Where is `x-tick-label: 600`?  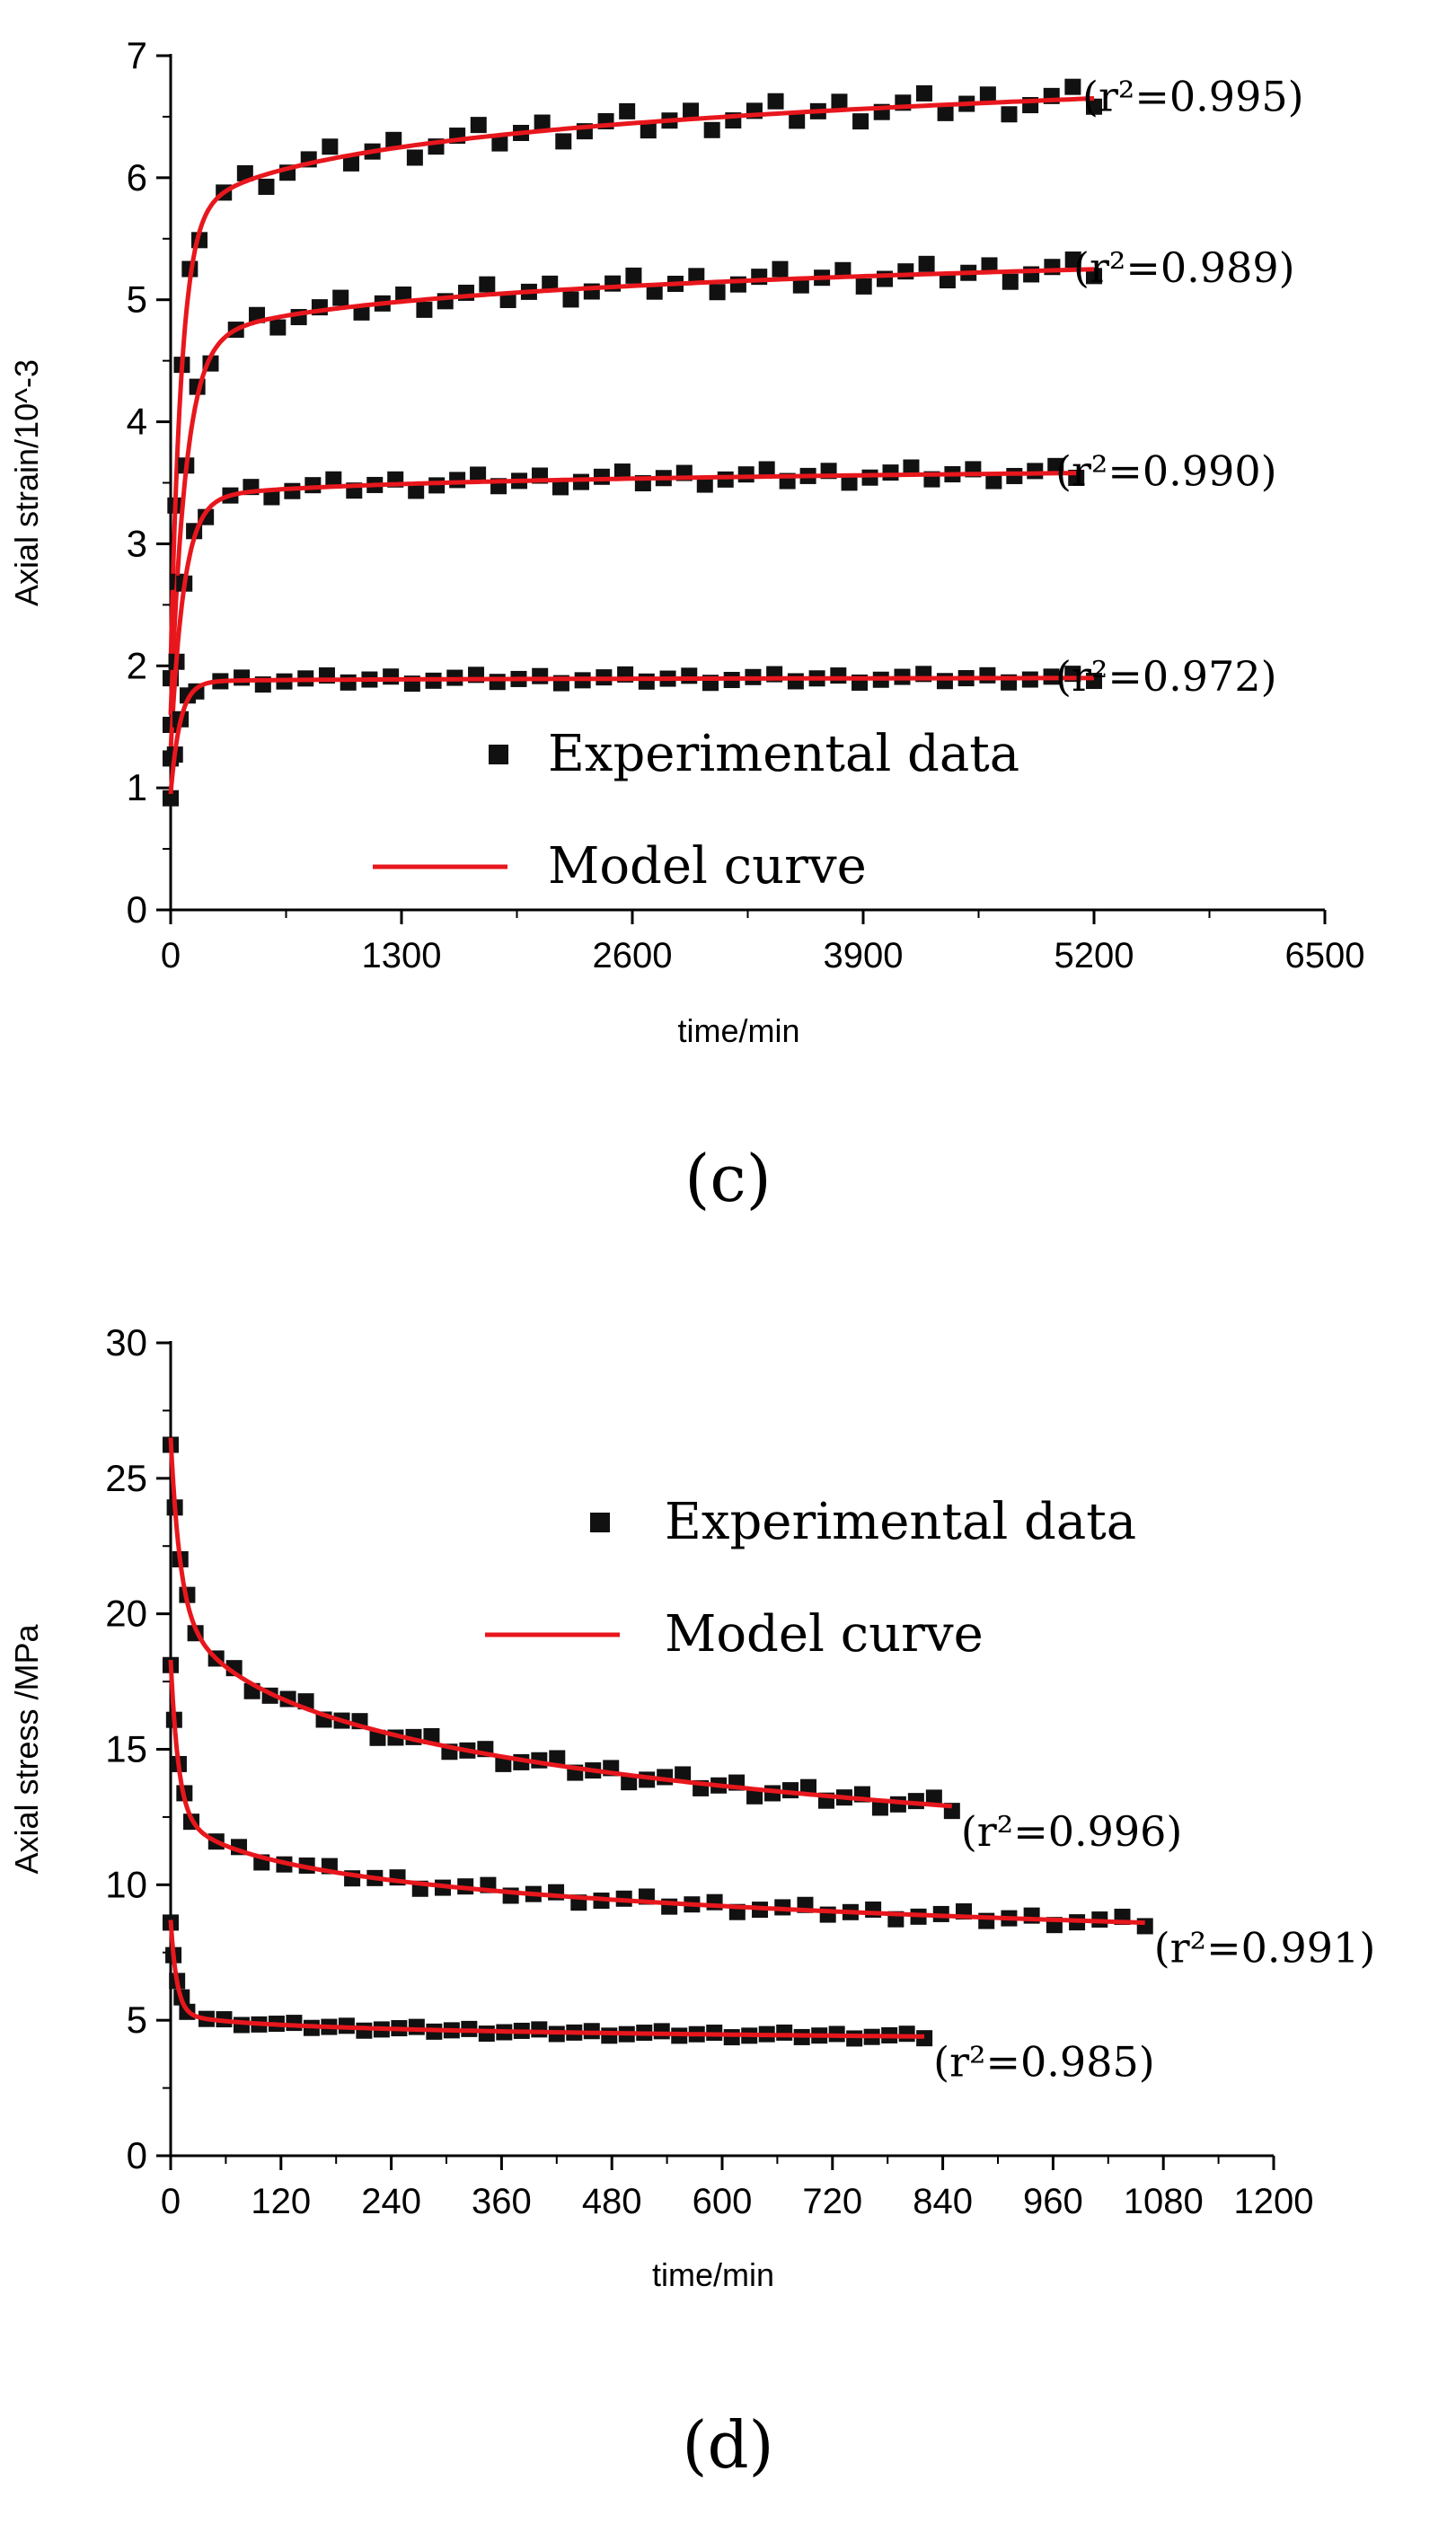 x-tick-label: 600 is located at coordinates (723, 2201).